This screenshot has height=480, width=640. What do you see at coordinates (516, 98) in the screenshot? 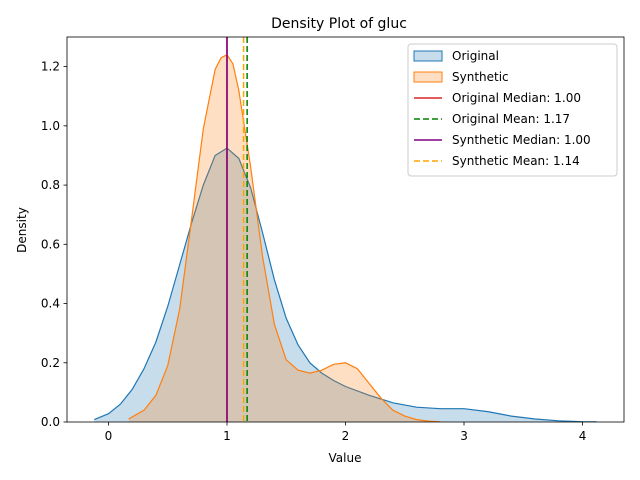
I see `legend-label-original-median: Original Median: 1.00` at bounding box center [516, 98].